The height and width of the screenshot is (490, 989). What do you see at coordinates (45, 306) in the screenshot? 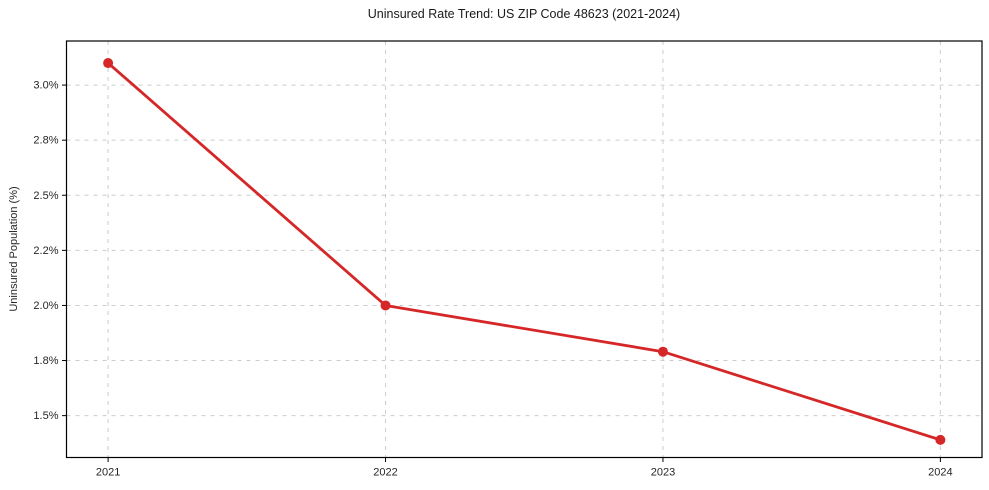
I see `y-tick-label: 2.0%` at bounding box center [45, 306].